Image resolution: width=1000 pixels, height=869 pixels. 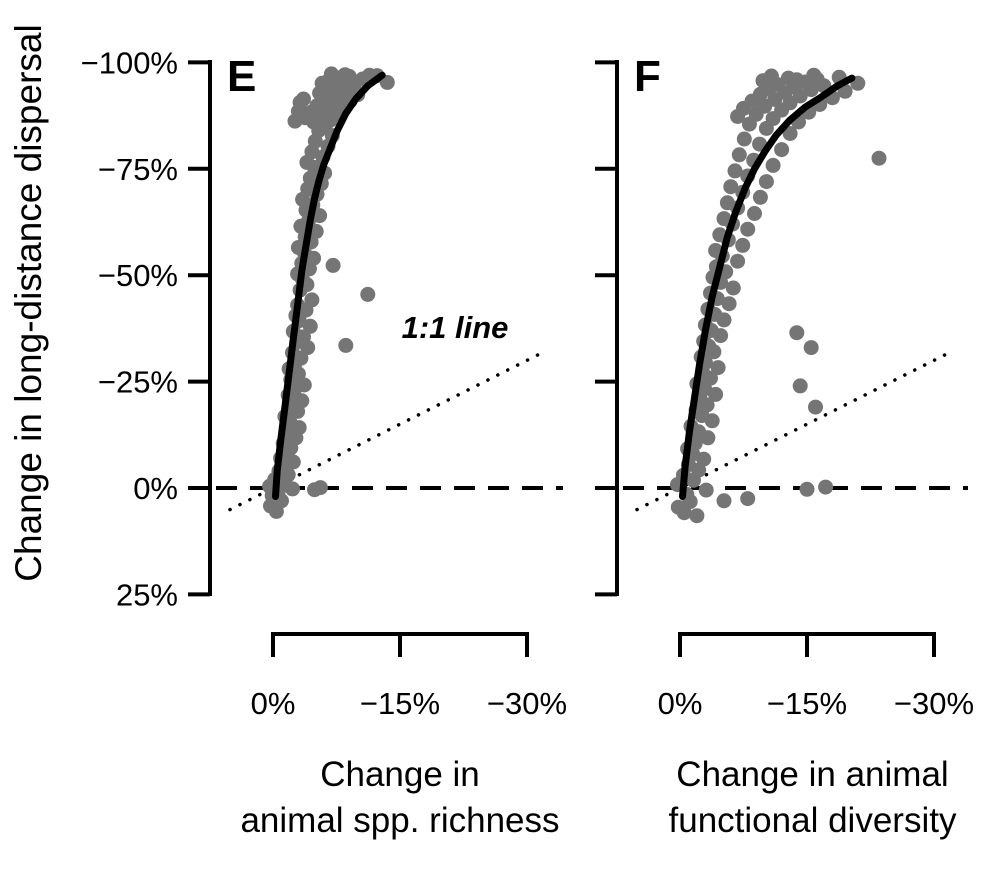 What do you see at coordinates (155, 488) in the screenshot?
I see `y-tick-label: 0%` at bounding box center [155, 488].